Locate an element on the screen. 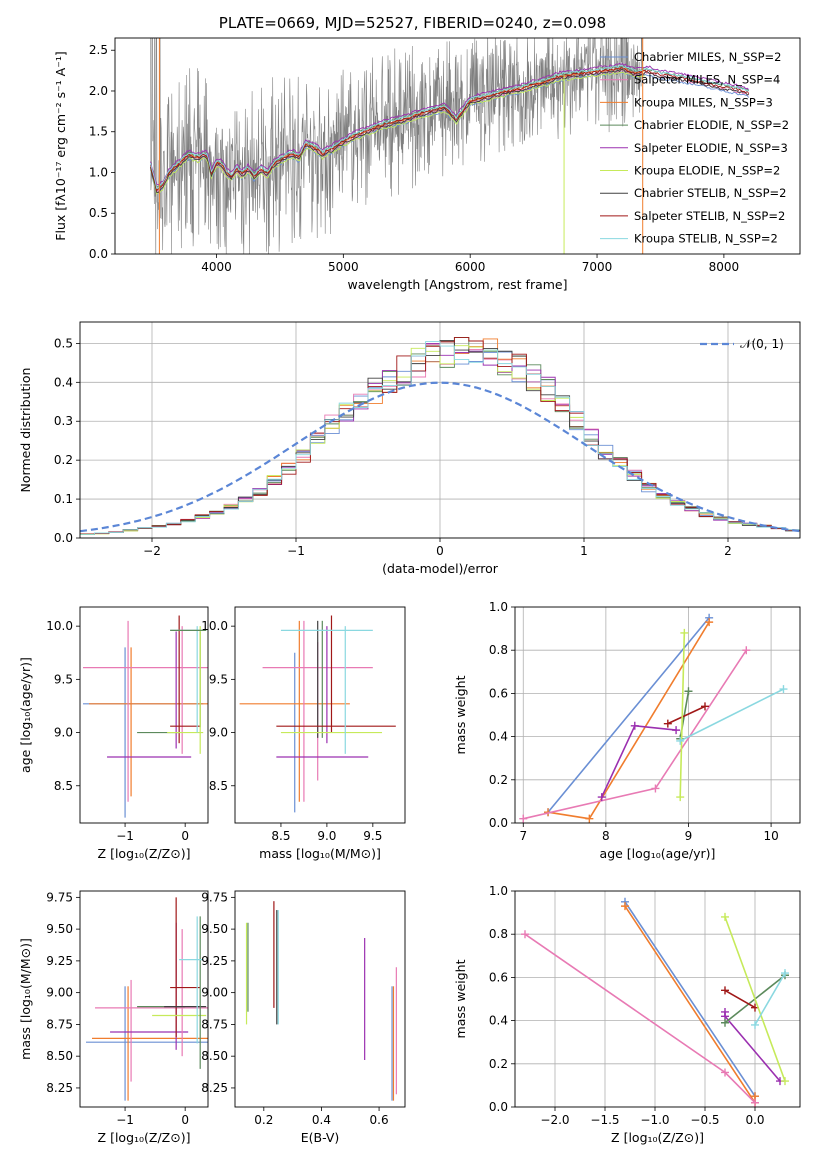 The image size is (819, 1170). x-axis-label: E(B-V) is located at coordinates (320, 1137).